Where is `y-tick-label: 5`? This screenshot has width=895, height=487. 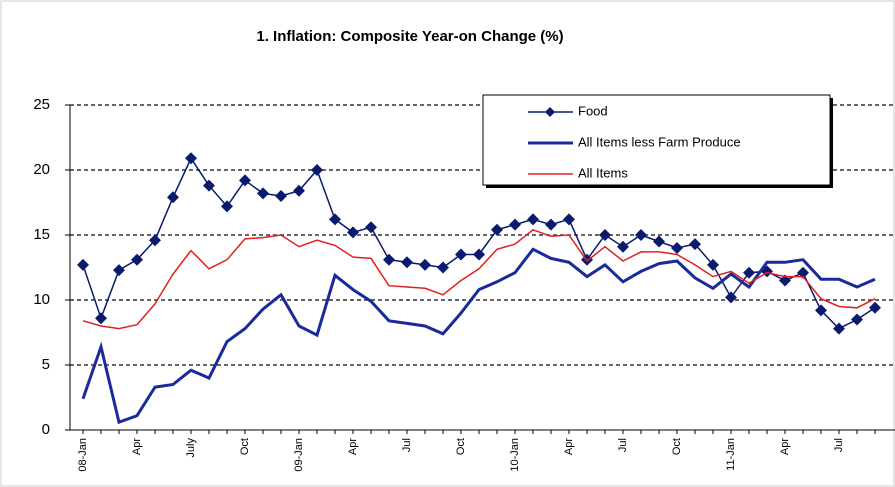
y-tick-label: 5 is located at coordinates (46, 364).